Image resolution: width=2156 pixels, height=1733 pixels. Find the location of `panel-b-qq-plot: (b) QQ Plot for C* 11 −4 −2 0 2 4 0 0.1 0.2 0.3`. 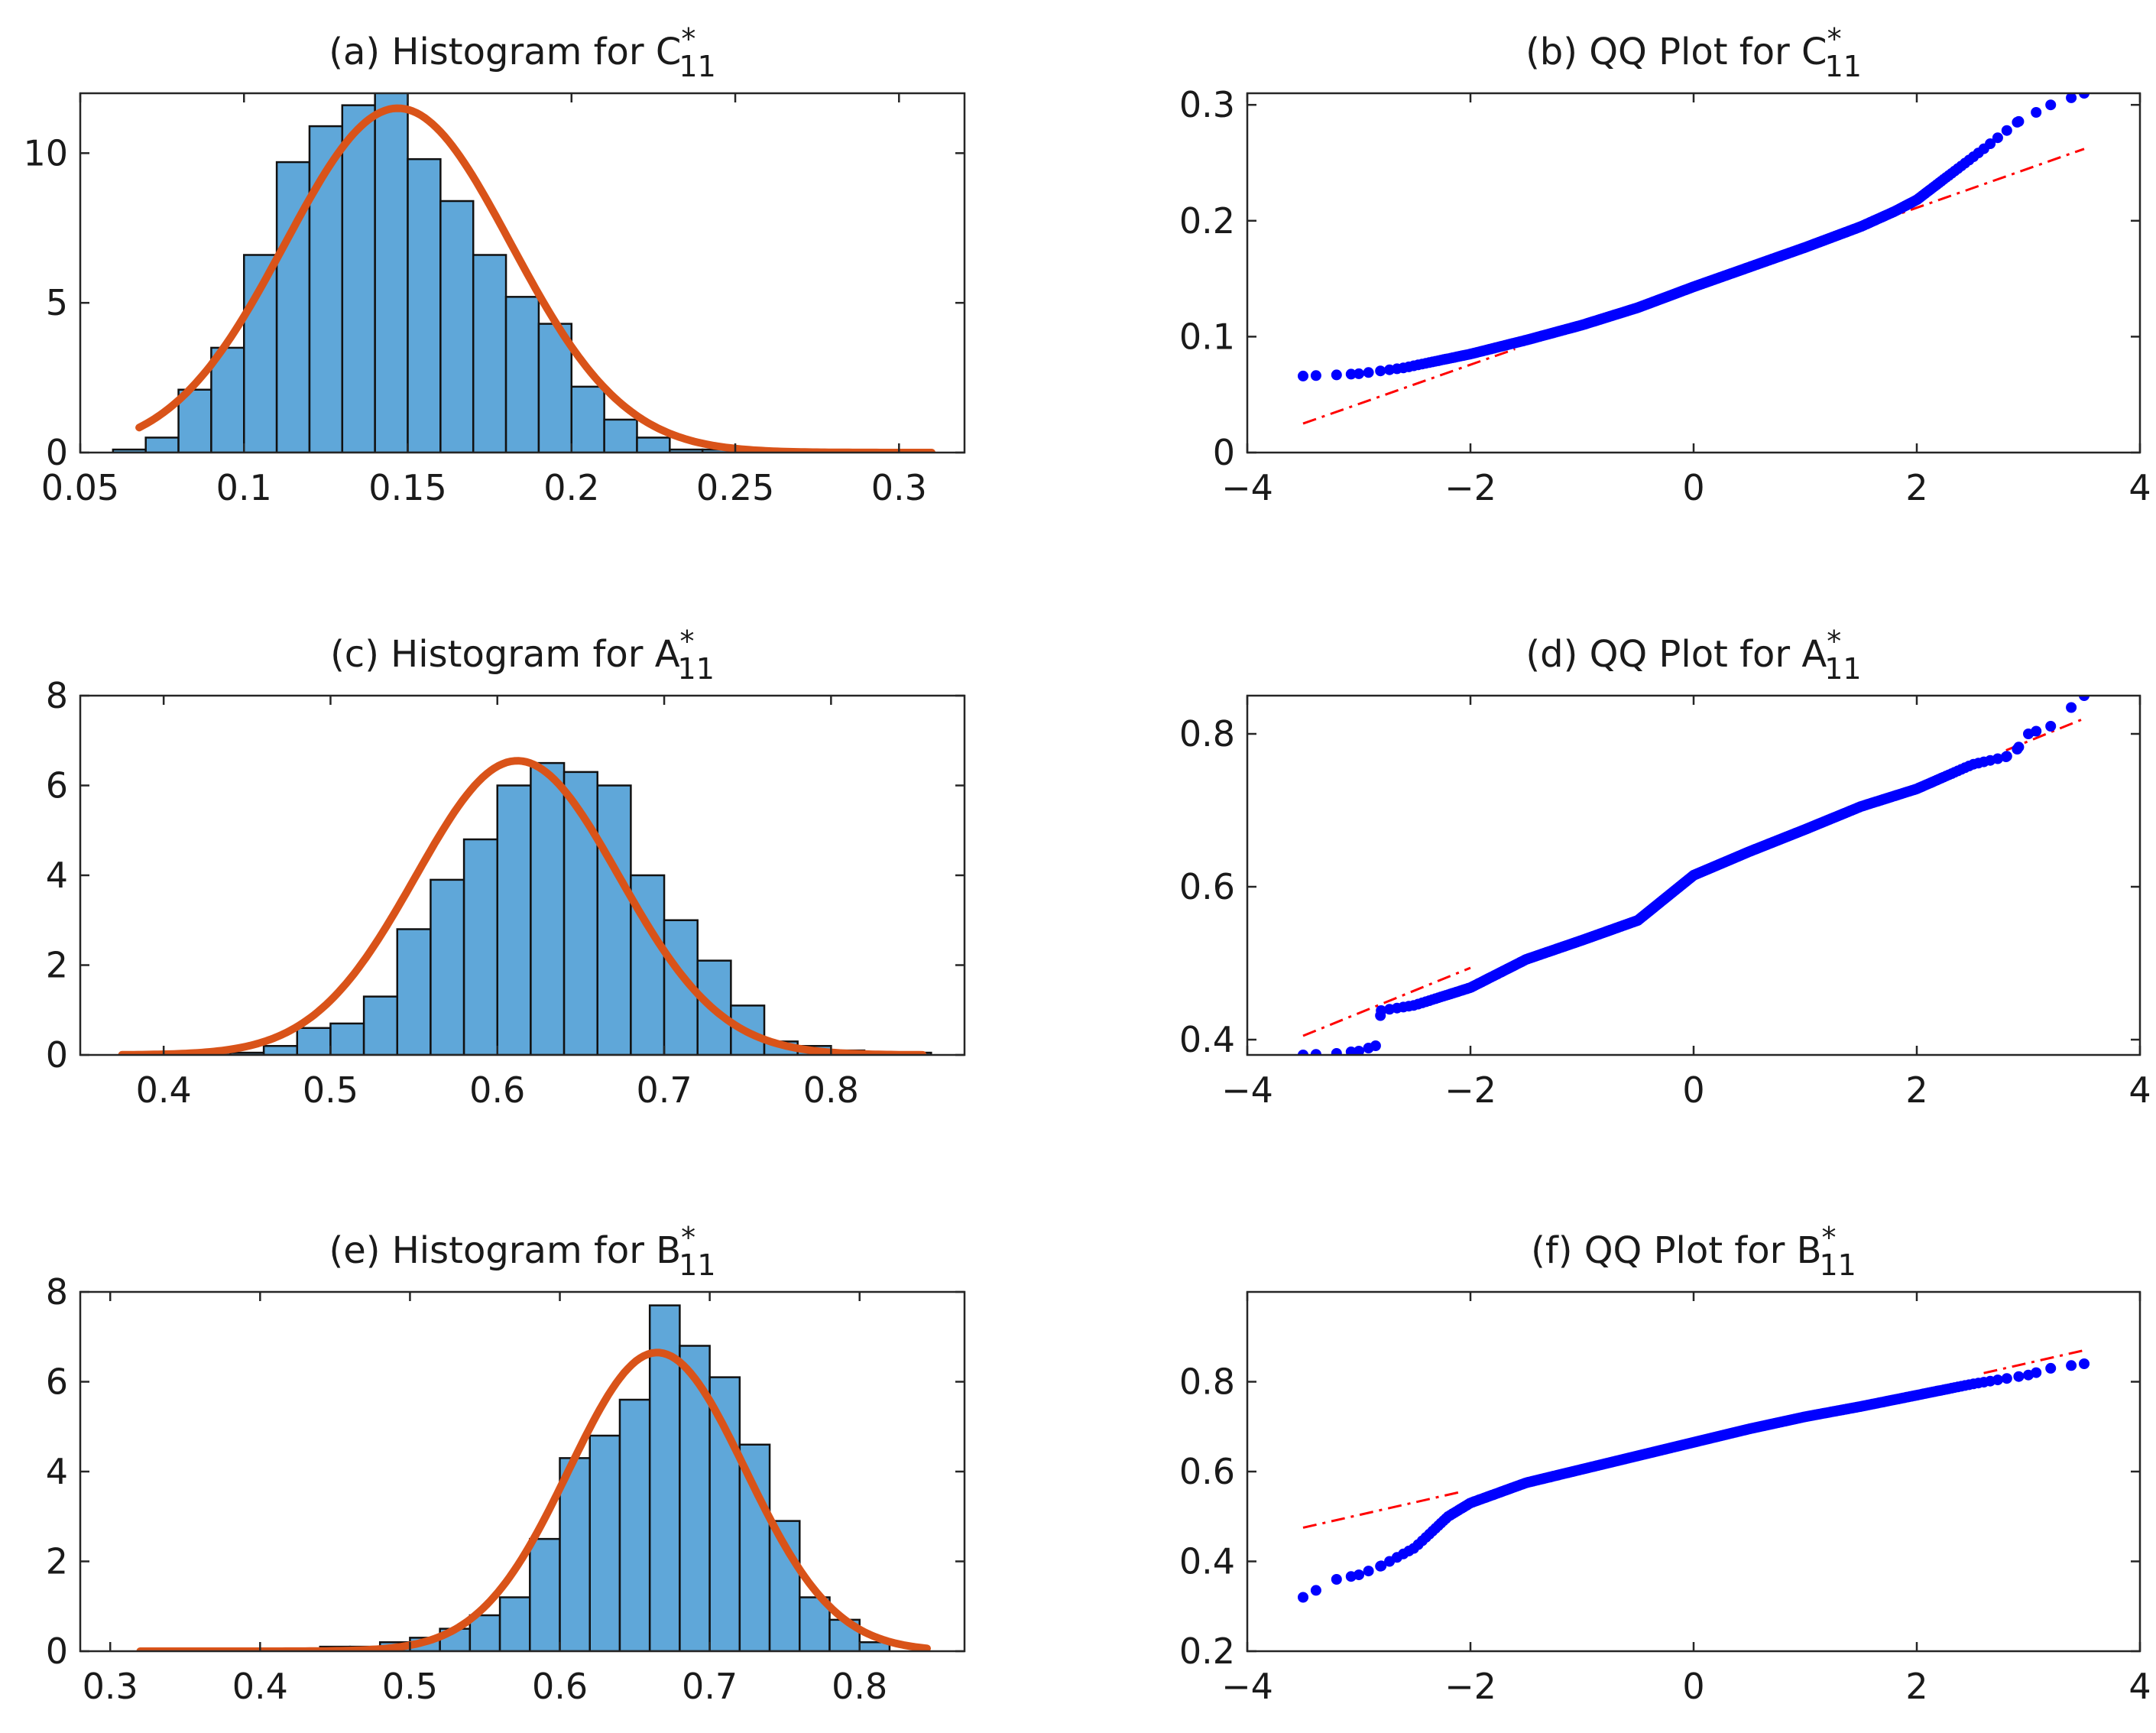

panel-b-qq-plot: (b) QQ Plot for C* 11 −4 −2 0 2 4 0 0.1 0.2 0.3 is located at coordinates (1665, 265).